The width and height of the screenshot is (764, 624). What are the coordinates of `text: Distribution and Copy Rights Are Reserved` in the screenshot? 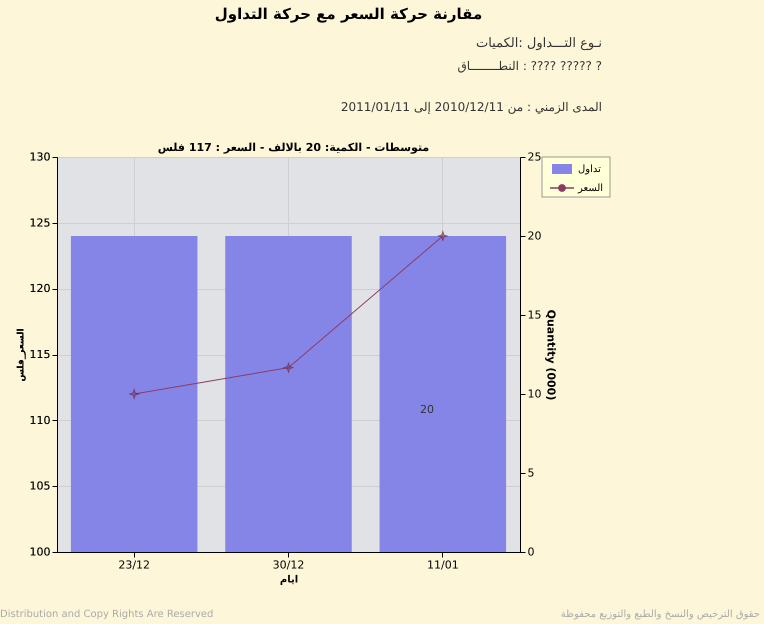 It's located at (107, 614).